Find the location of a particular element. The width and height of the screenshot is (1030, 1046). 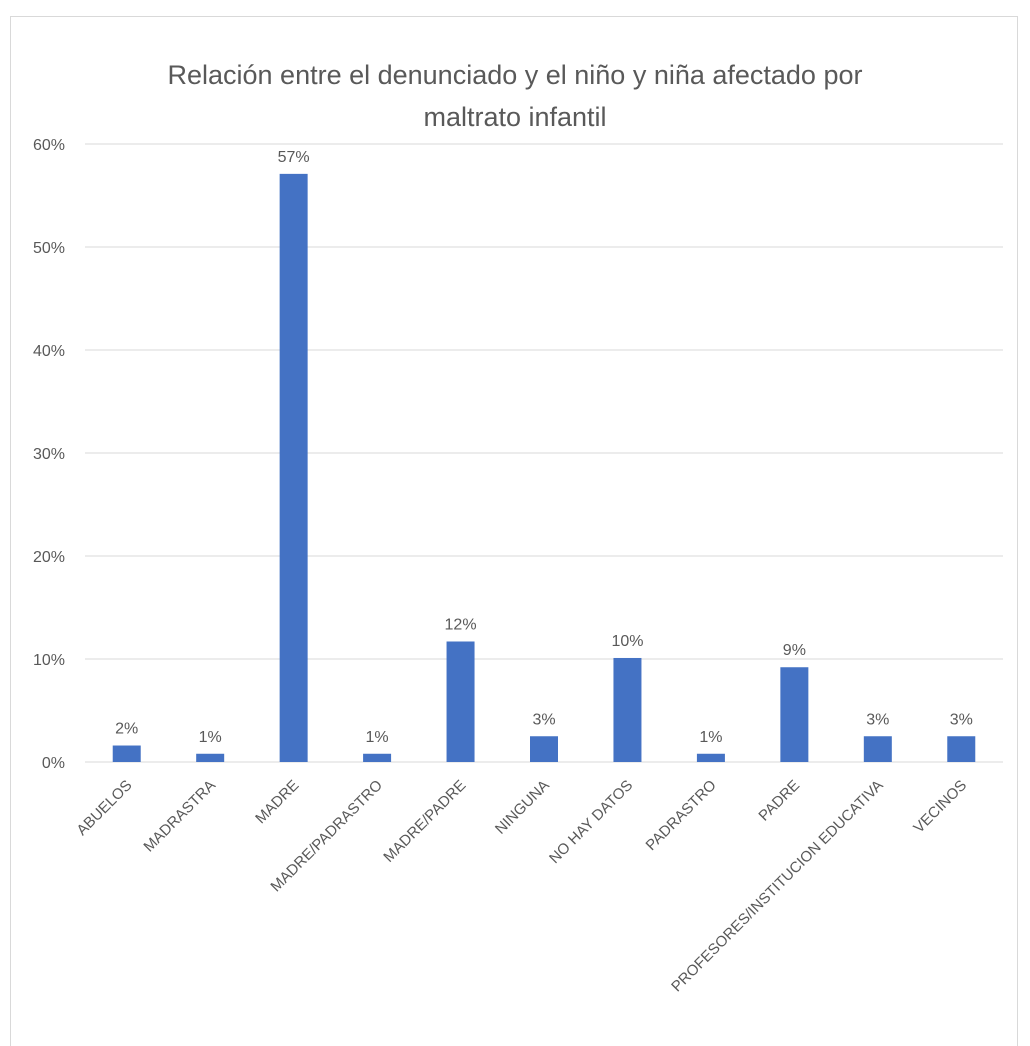

bar-ninguna is located at coordinates (544, 749).